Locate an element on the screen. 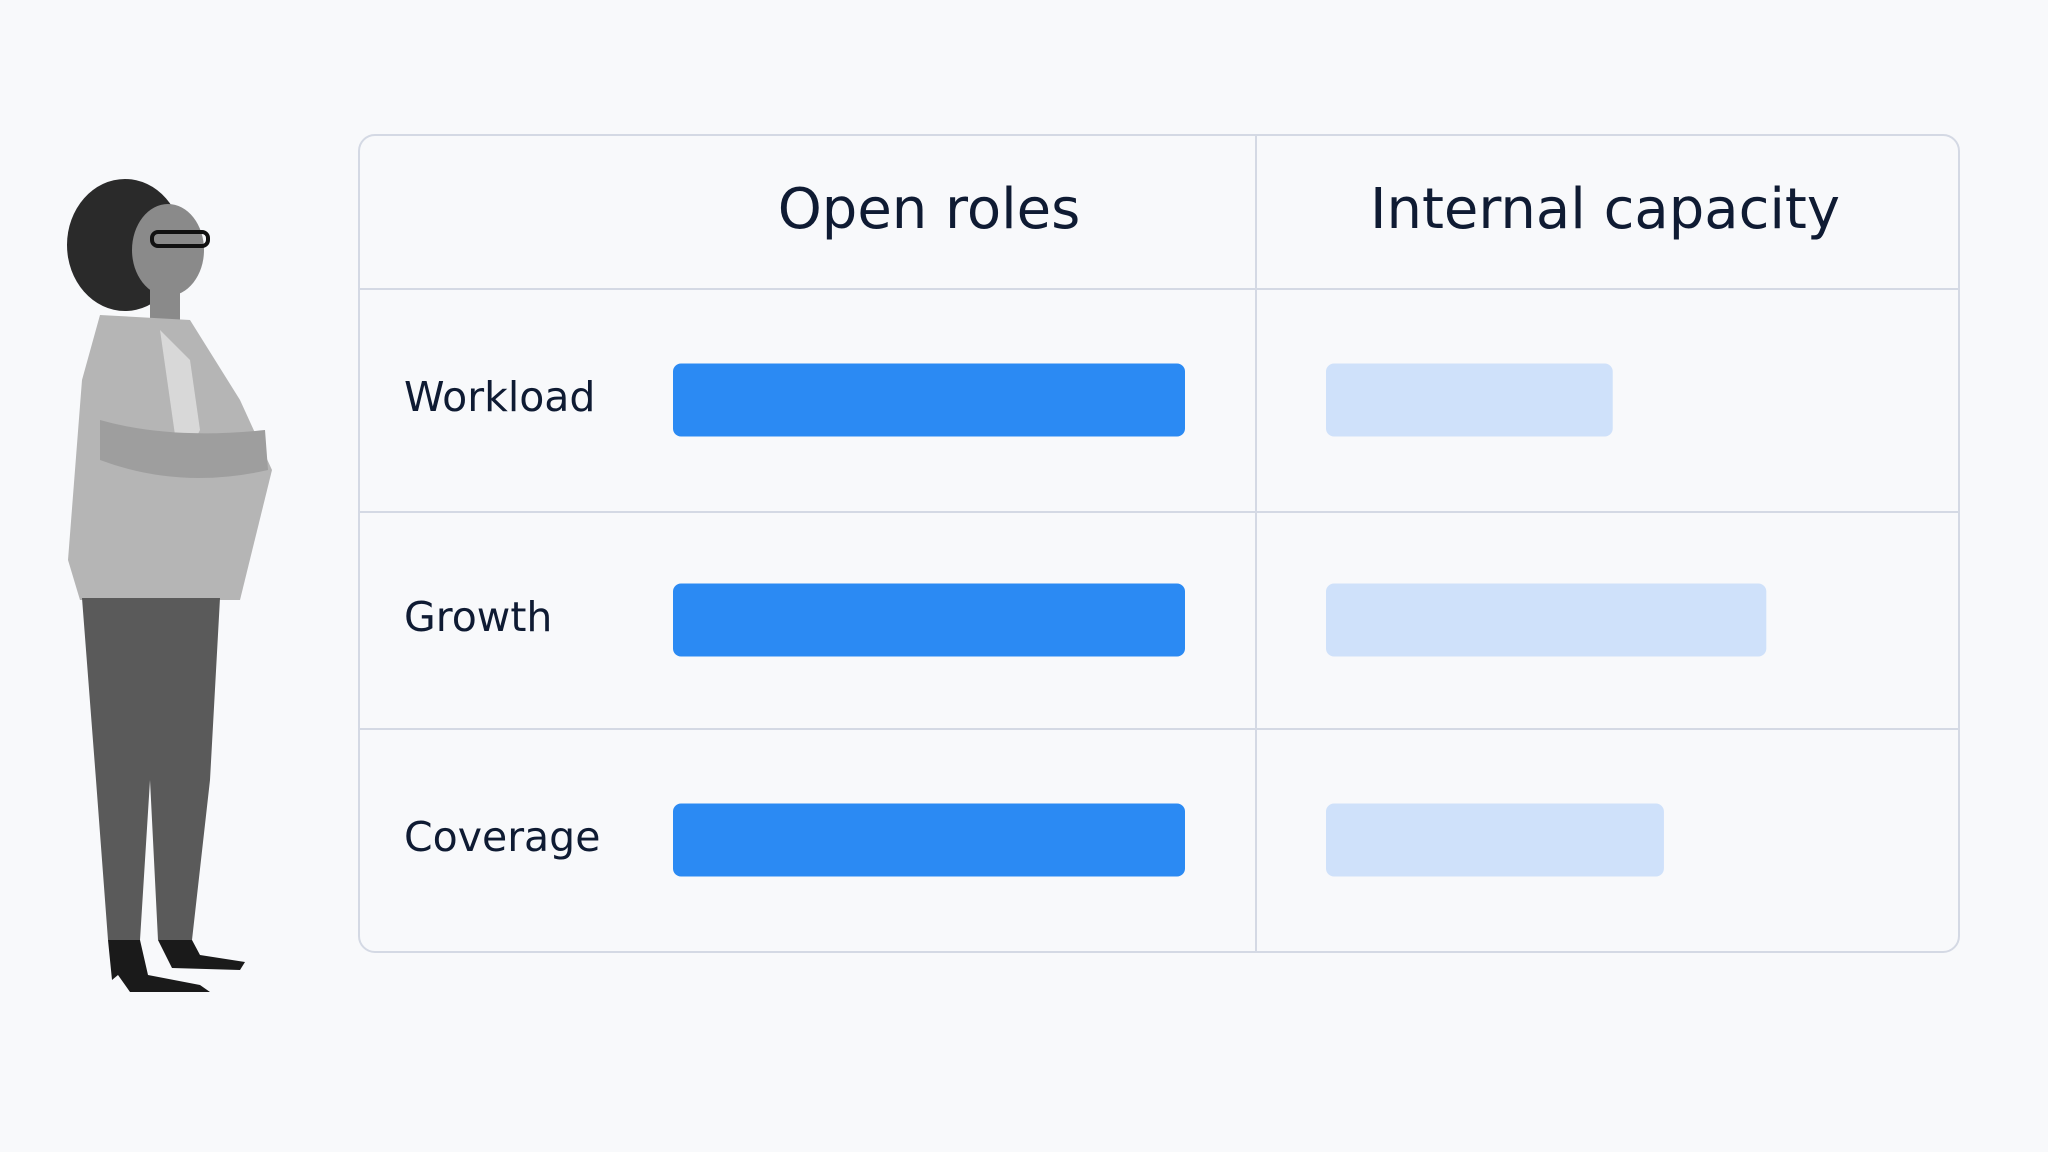 The width and height of the screenshot is (2048, 1152). column-header: Internal capacity is located at coordinates (1605, 209).